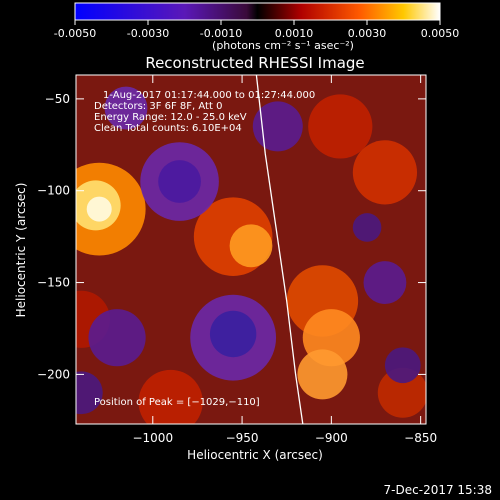 The width and height of the screenshot is (500, 500). Describe the element at coordinates (242, 438) in the screenshot. I see `x-tick-label: −950` at that location.